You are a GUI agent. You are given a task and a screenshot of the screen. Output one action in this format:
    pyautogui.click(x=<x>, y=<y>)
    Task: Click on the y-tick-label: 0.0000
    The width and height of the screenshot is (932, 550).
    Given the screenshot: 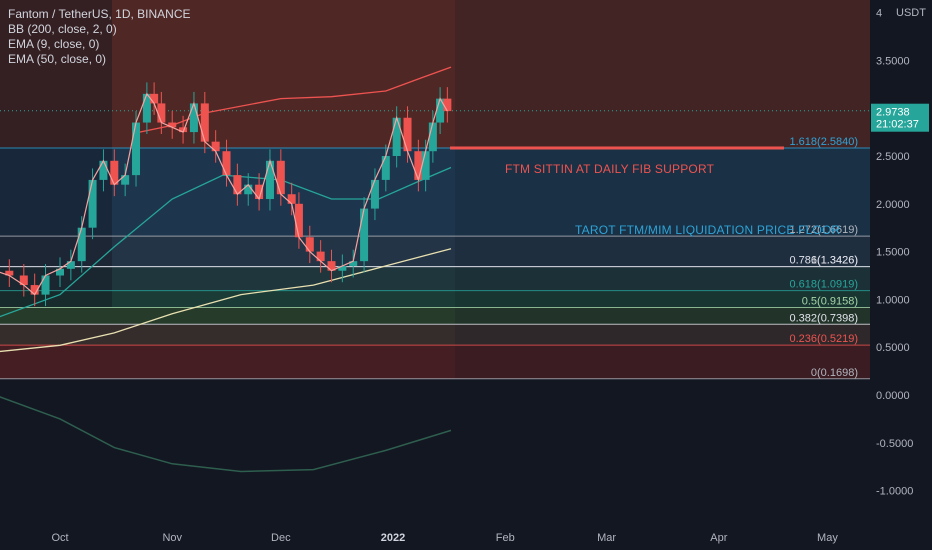 What is the action you would take?
    pyautogui.click(x=893, y=396)
    